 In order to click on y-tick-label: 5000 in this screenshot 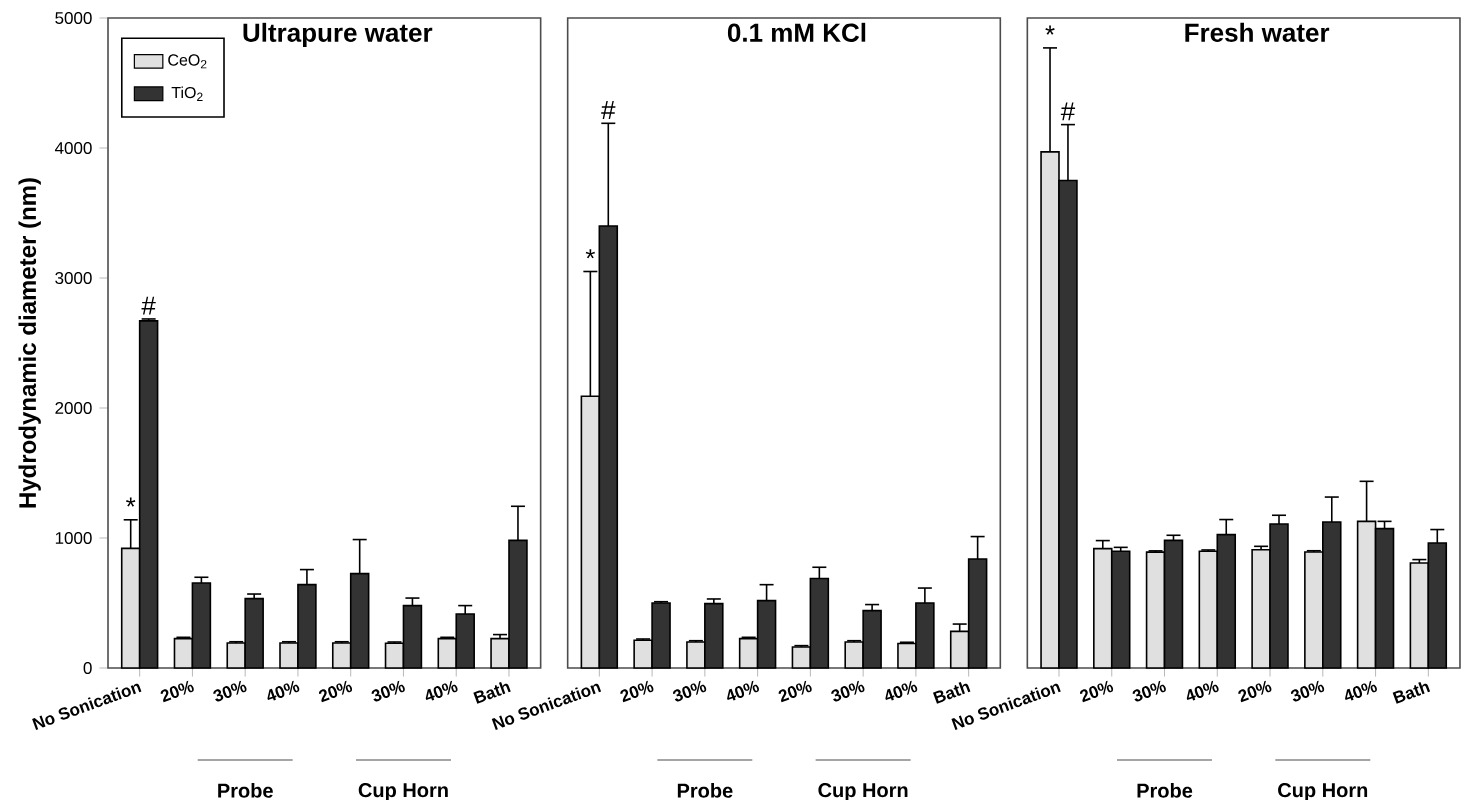, I will do `click(73, 18)`.